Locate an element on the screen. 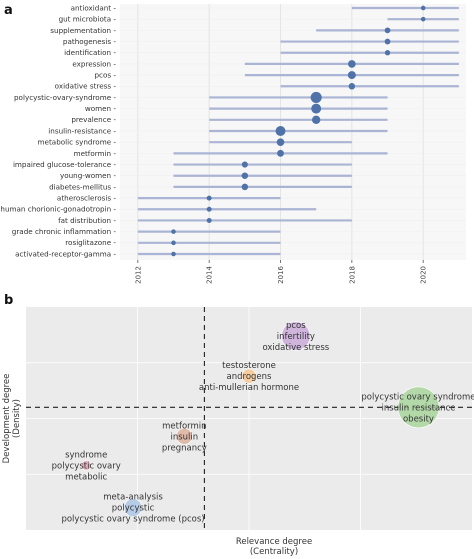 This screenshot has height=559, width=474. cluster-term-label: syndrome is located at coordinates (86, 455).